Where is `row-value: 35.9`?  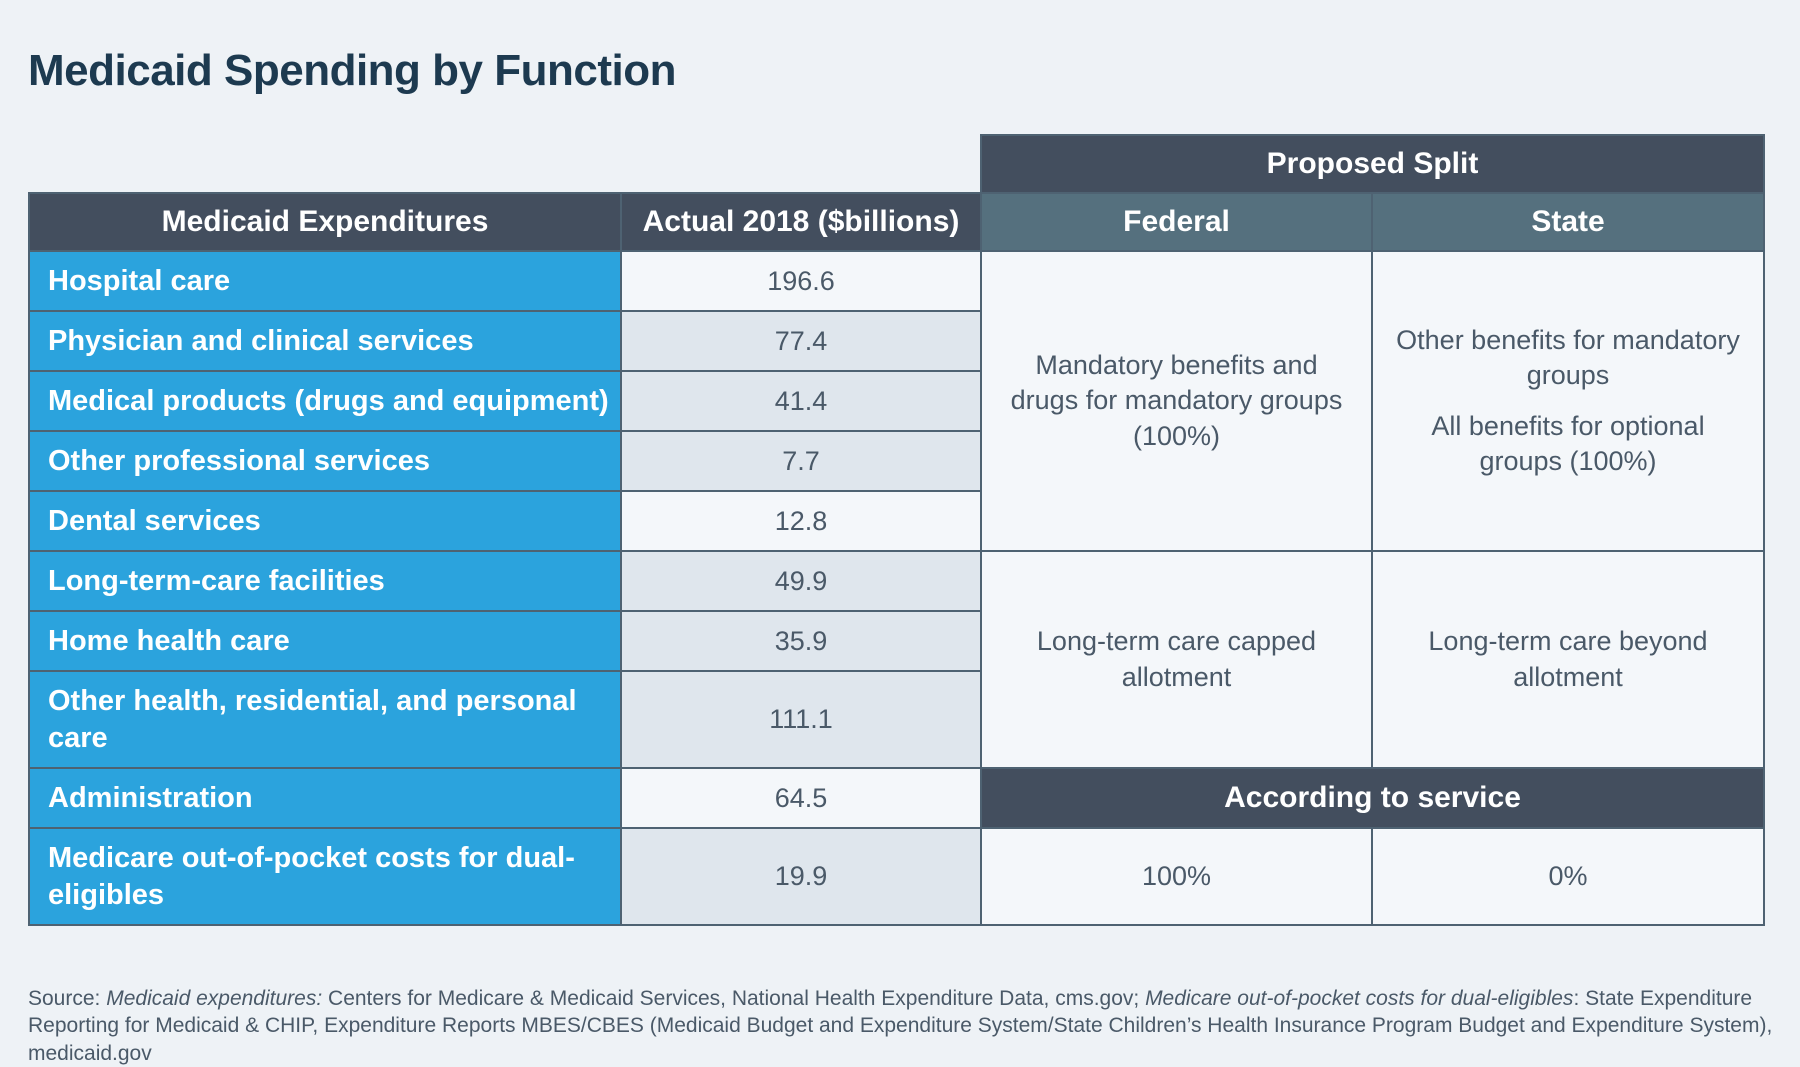 row-value: 35.9 is located at coordinates (801, 641).